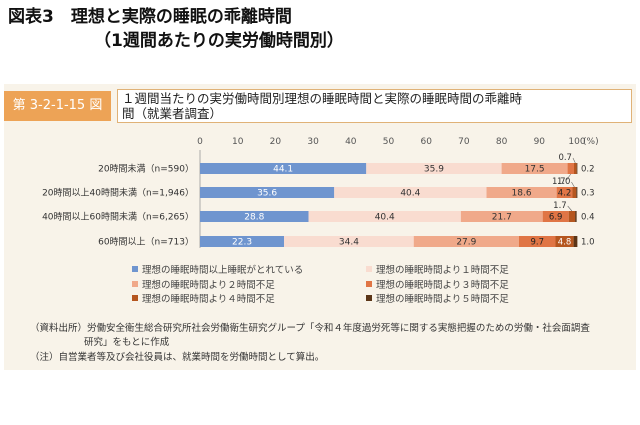 The height and width of the screenshot is (425, 640). What do you see at coordinates (313, 142) in the screenshot?
I see `x-tick-label: 30` at bounding box center [313, 142].